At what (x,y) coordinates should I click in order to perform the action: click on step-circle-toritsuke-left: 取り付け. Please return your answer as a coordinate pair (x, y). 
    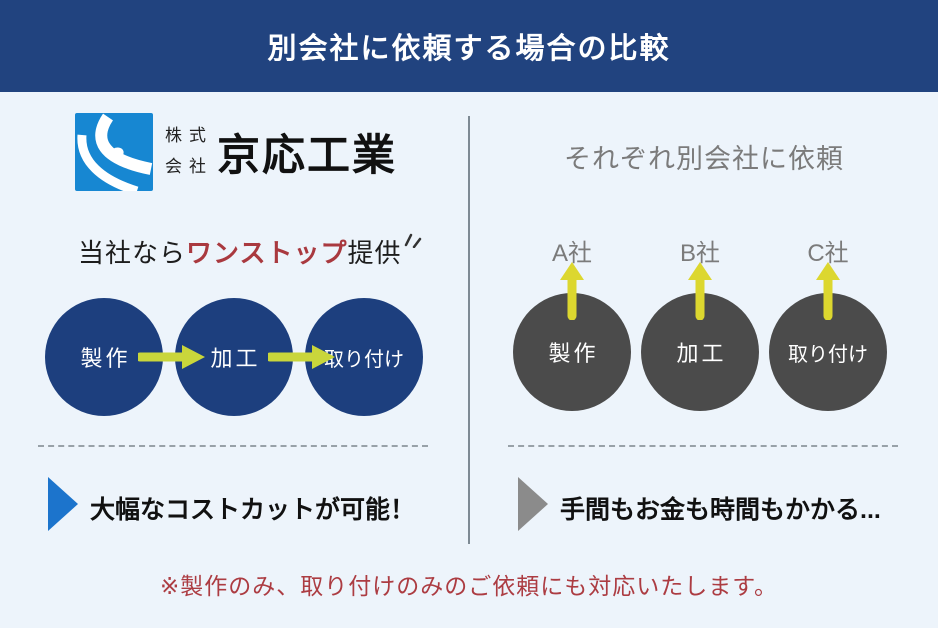
    Looking at the image, I should click on (364, 357).